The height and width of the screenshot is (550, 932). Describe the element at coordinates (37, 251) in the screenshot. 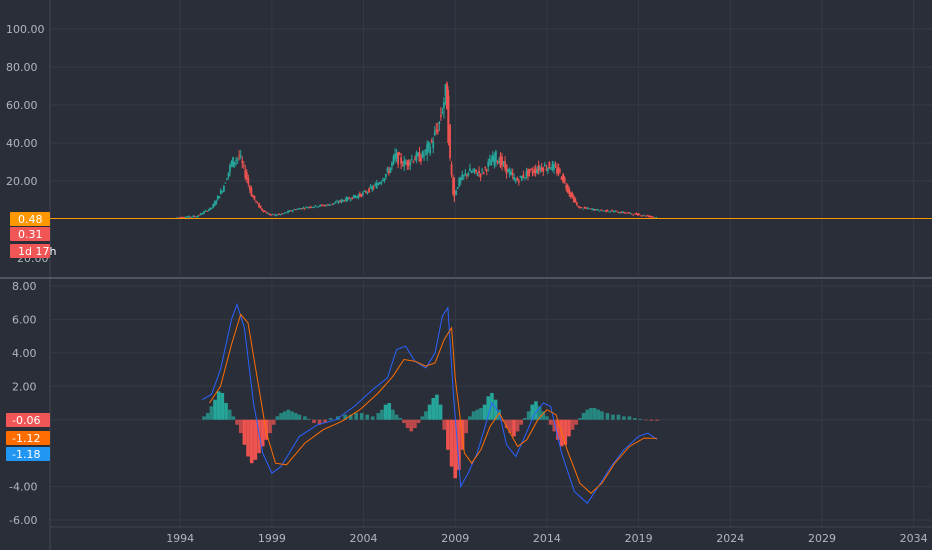

I see `price-tag-label: 1d 17h` at that location.